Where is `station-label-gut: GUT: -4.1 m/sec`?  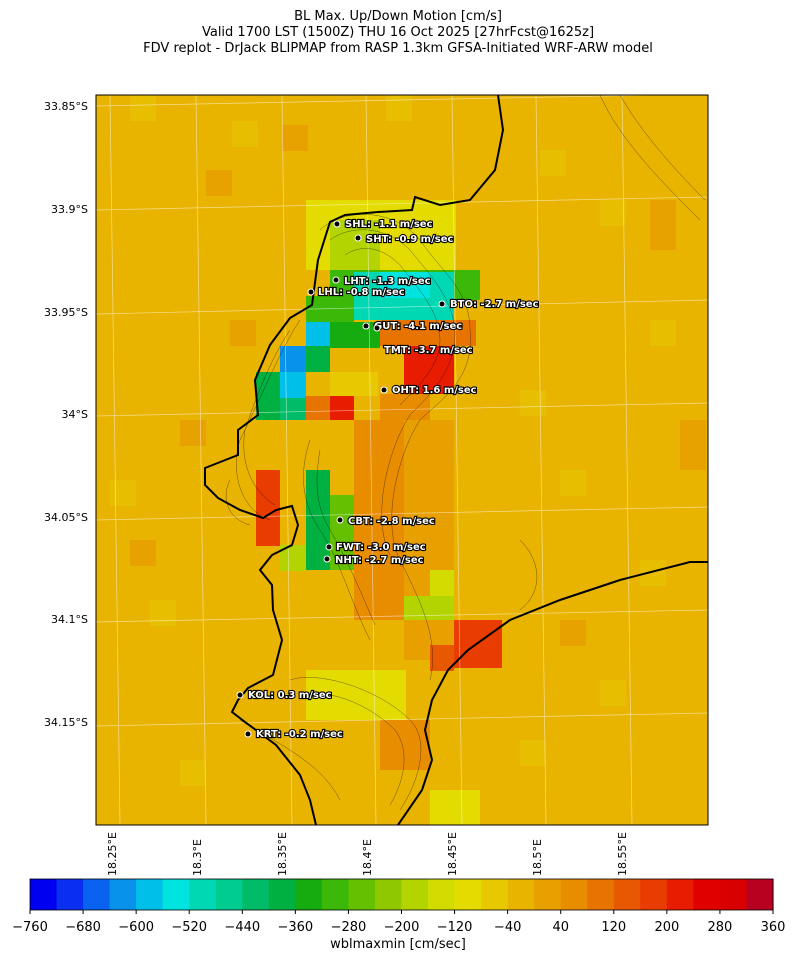 station-label-gut: GUT: -4.1 m/sec is located at coordinates (418, 326).